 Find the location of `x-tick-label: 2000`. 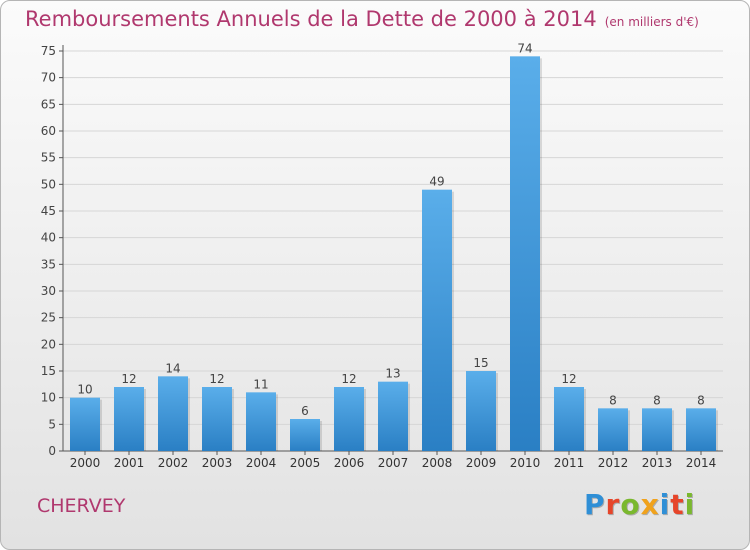

x-tick-label: 2000 is located at coordinates (85, 463).